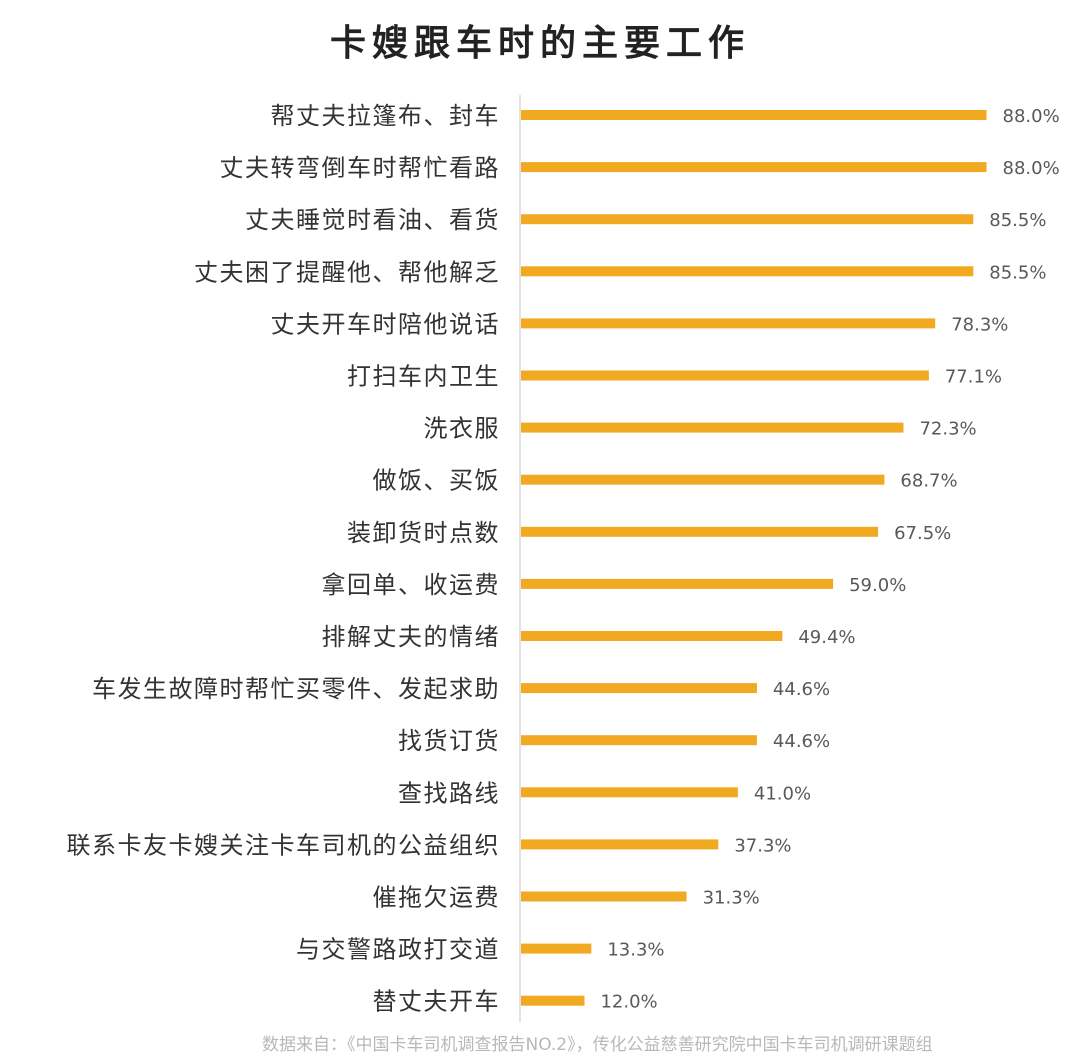 The width and height of the screenshot is (1080, 1058). I want to click on category-label: 排解丈夫的情绪, so click(411, 637).